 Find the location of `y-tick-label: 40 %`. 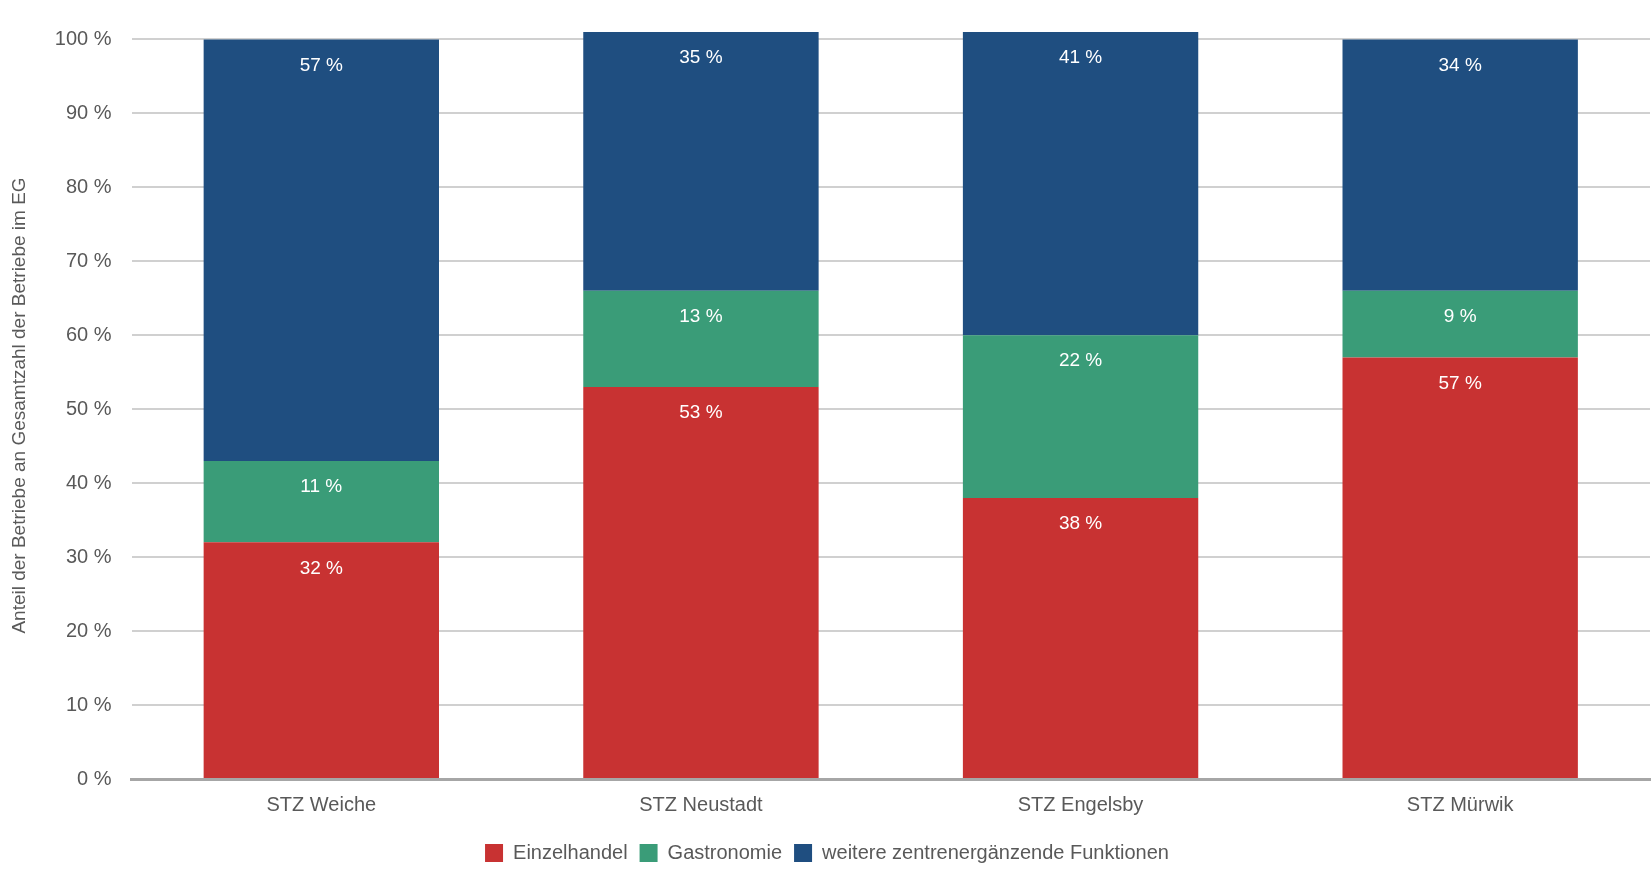

y-tick-label: 40 % is located at coordinates (88, 481).